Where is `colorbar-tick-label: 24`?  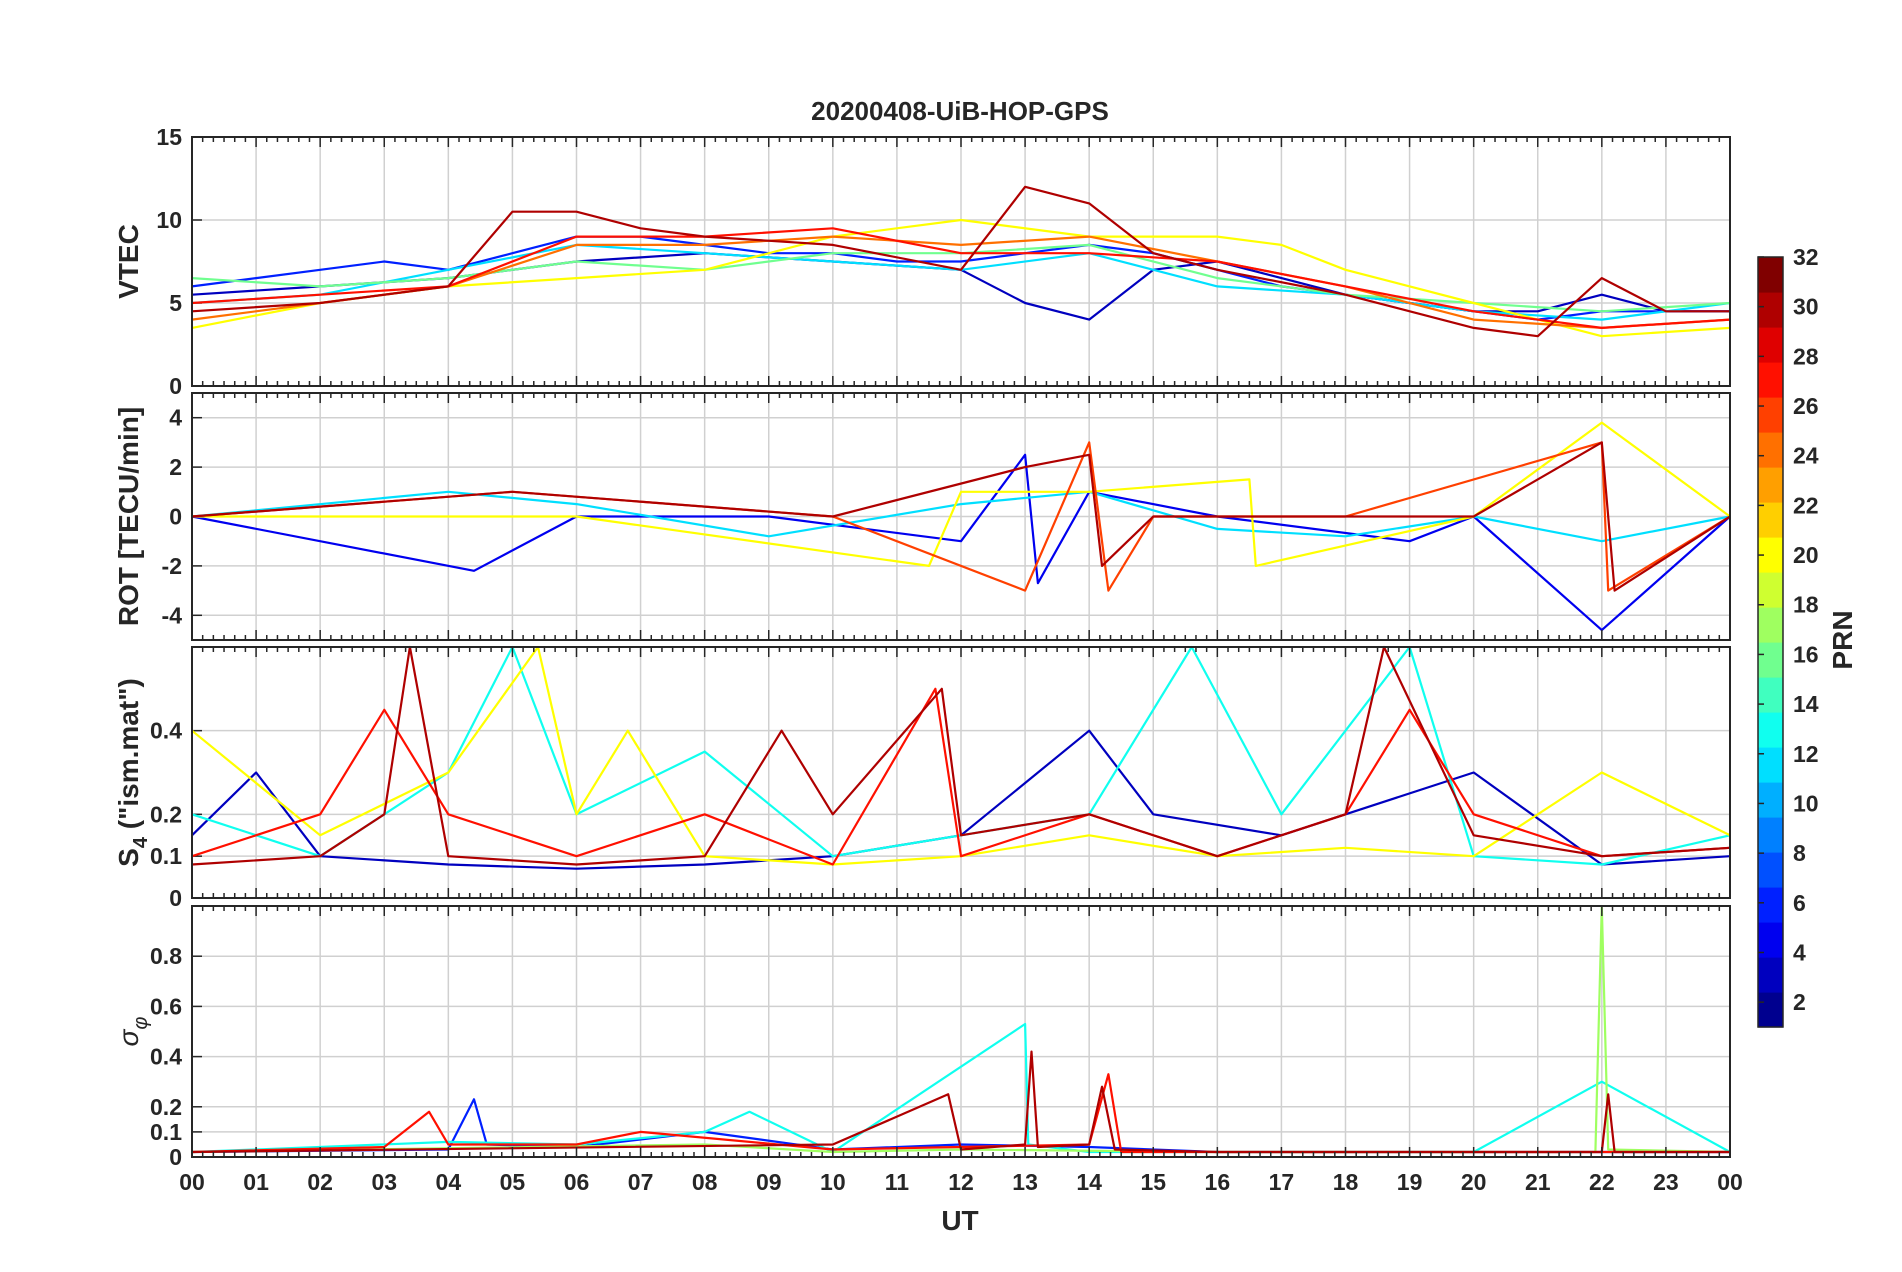
colorbar-tick-label: 24 is located at coordinates (1806, 456).